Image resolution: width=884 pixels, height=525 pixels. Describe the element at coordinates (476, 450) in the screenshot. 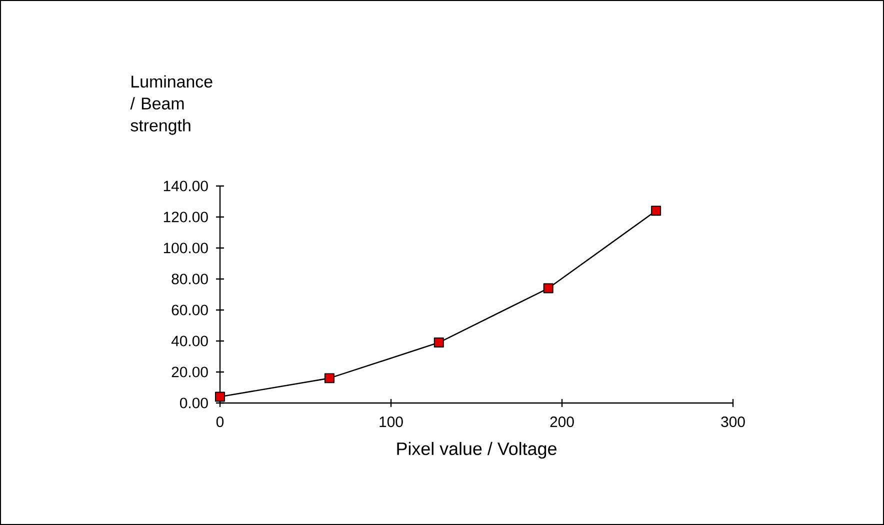

I see `x-axis-title: Pixel value / Voltage` at that location.